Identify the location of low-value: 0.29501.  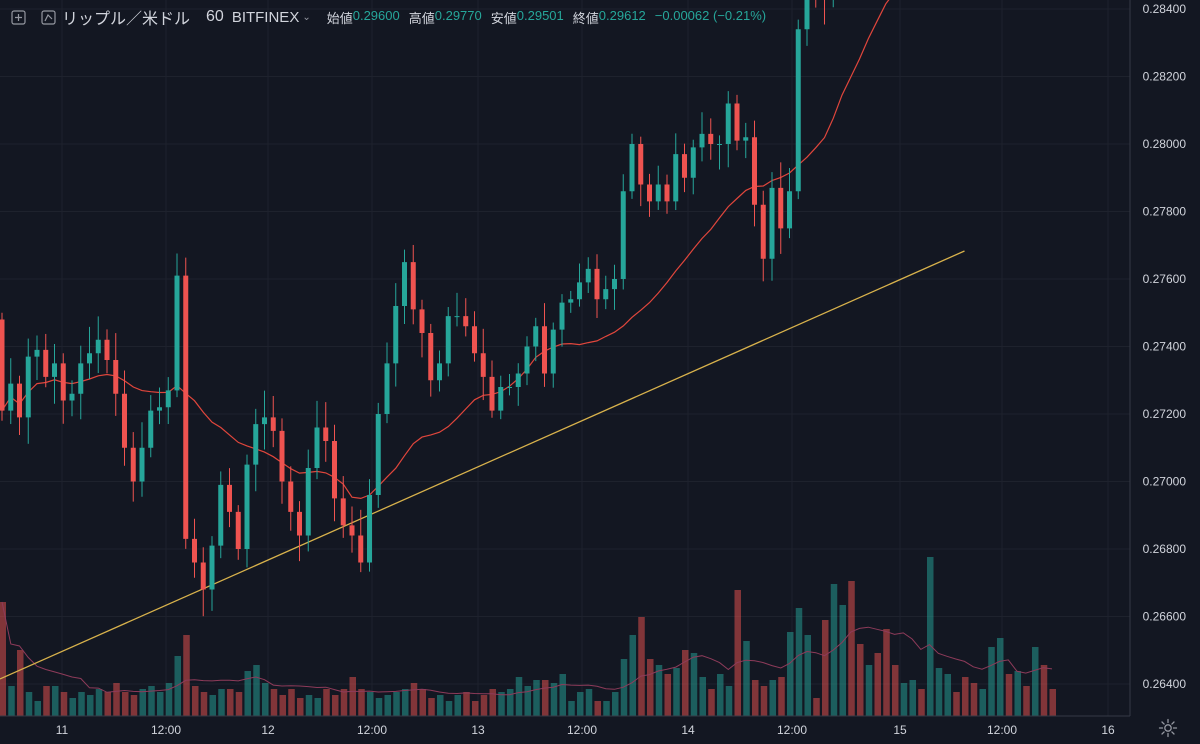
(540, 15).